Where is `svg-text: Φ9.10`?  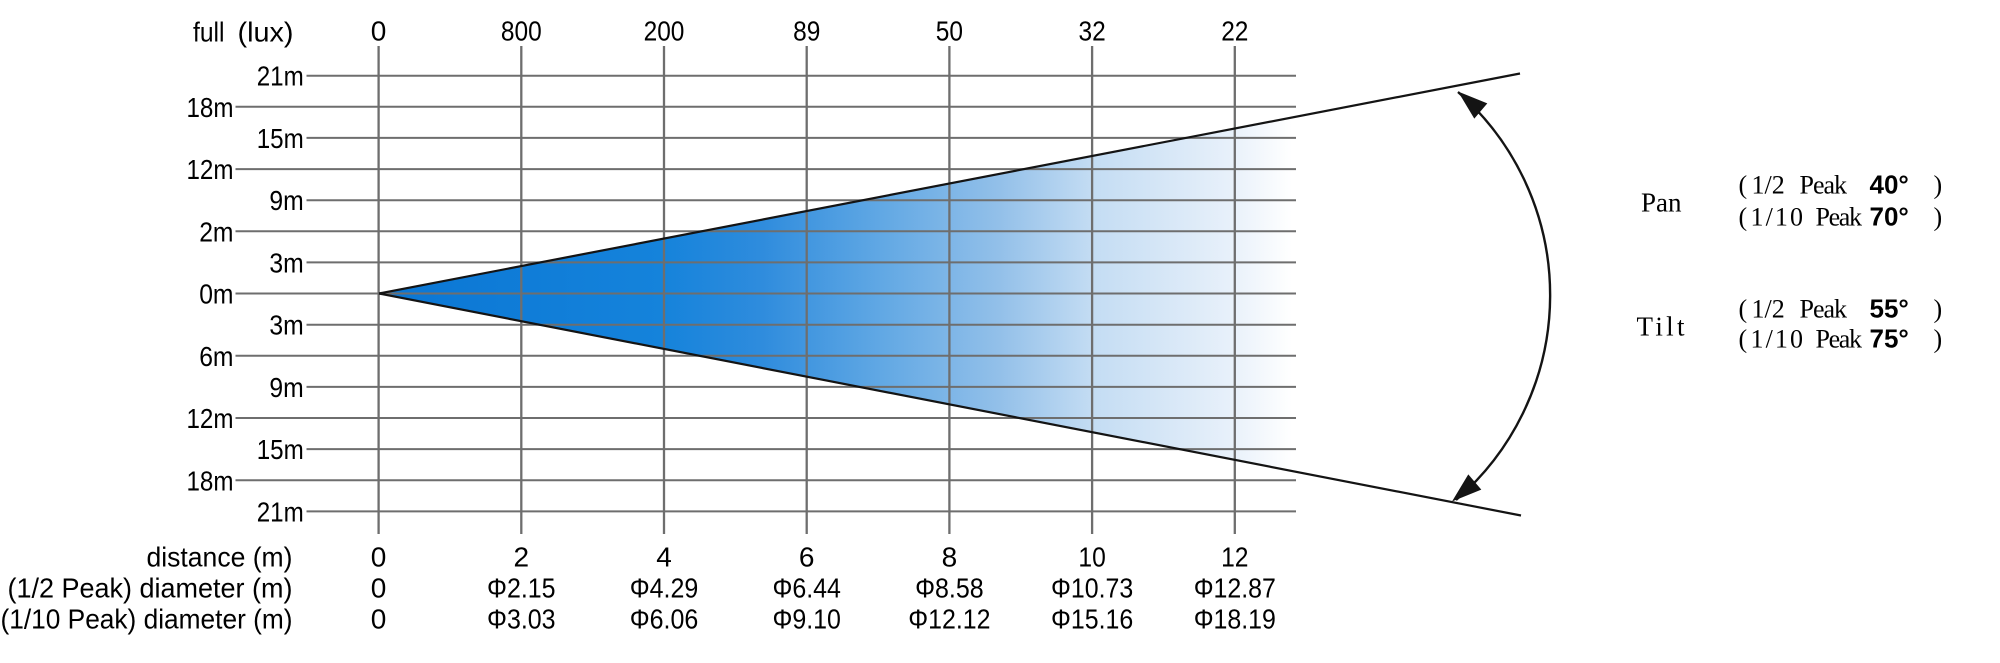
svg-text: Φ9.10 is located at coordinates (806, 619).